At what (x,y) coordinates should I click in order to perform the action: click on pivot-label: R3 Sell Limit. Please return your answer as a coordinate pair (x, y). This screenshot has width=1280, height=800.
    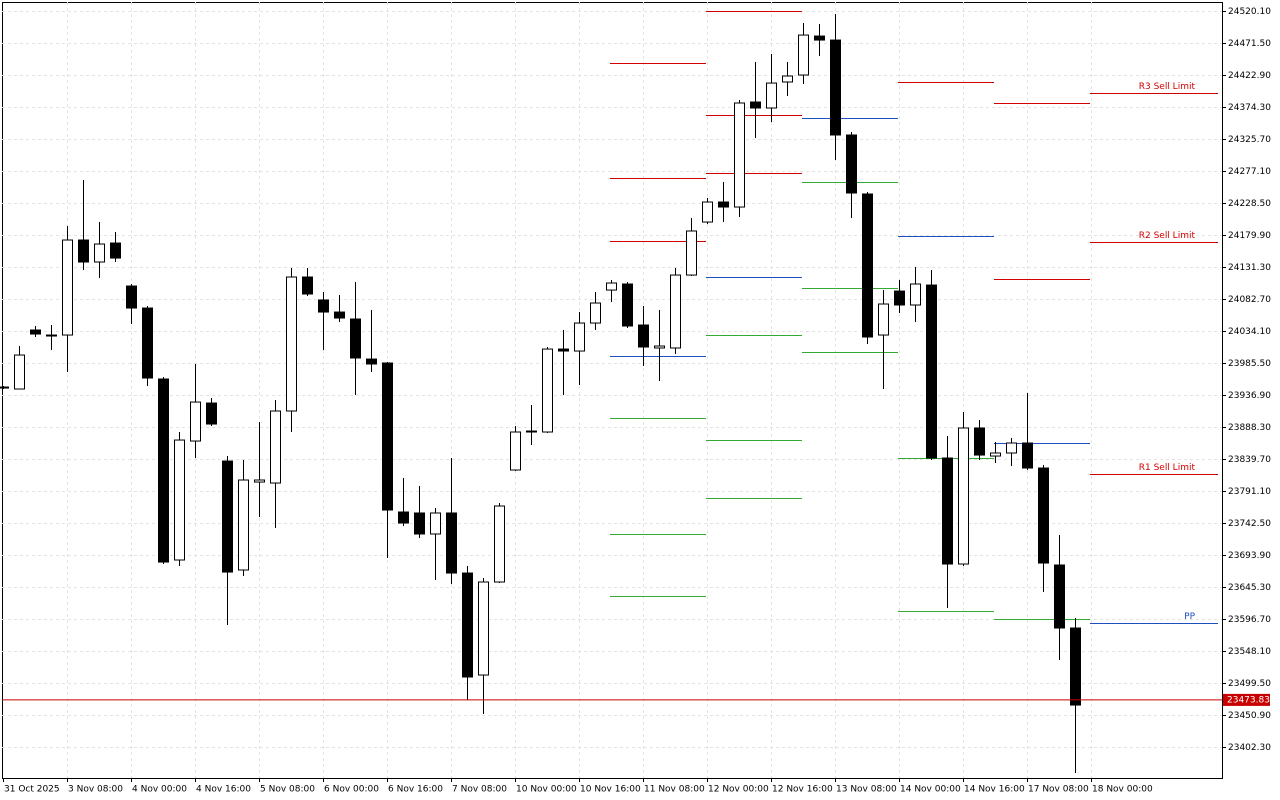
    Looking at the image, I should click on (1167, 87).